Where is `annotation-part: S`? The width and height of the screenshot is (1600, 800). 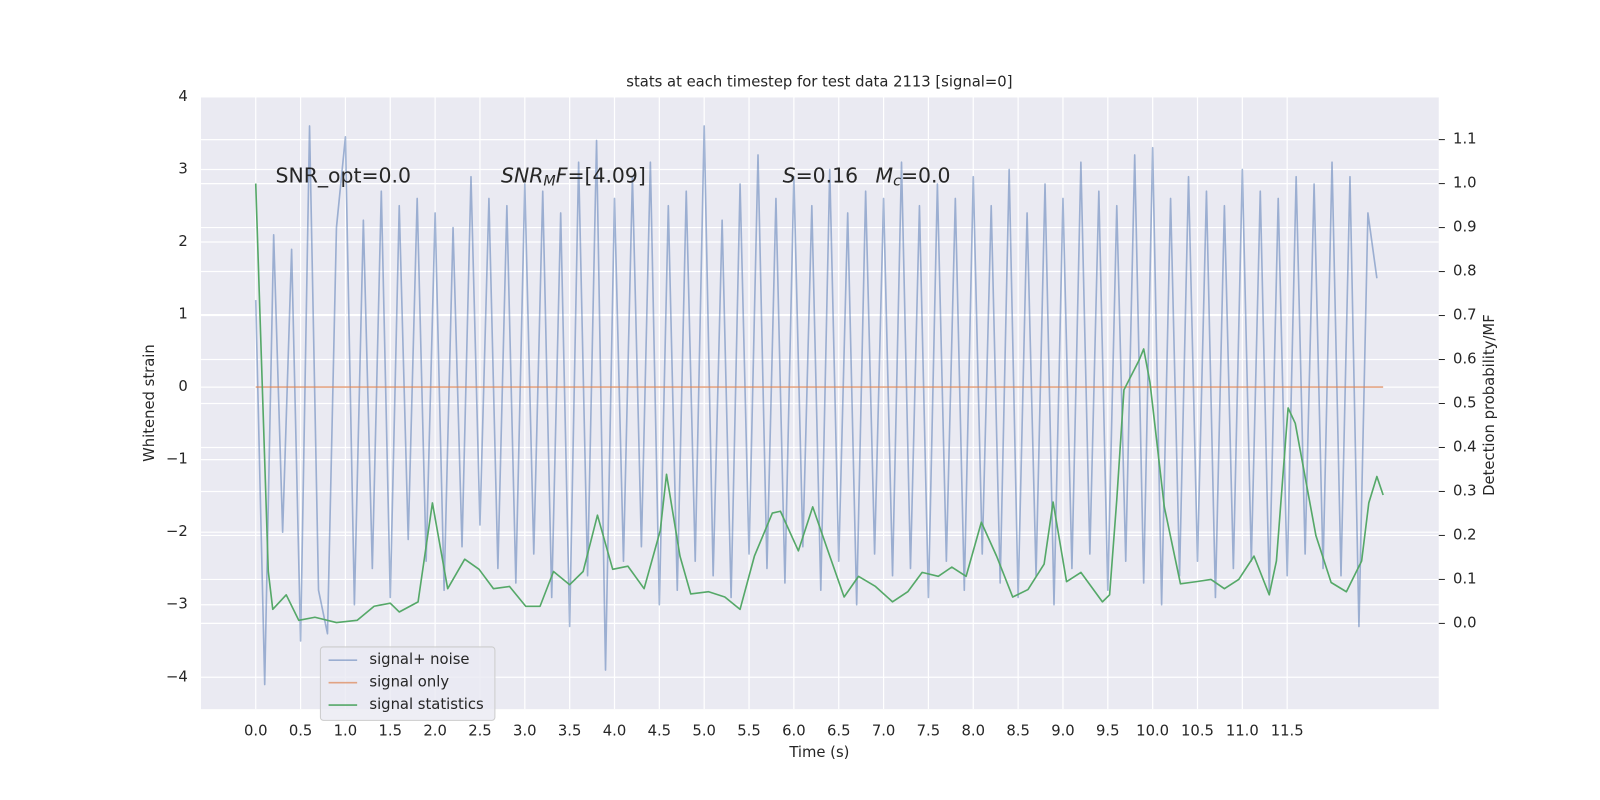 annotation-part: S is located at coordinates (789, 176).